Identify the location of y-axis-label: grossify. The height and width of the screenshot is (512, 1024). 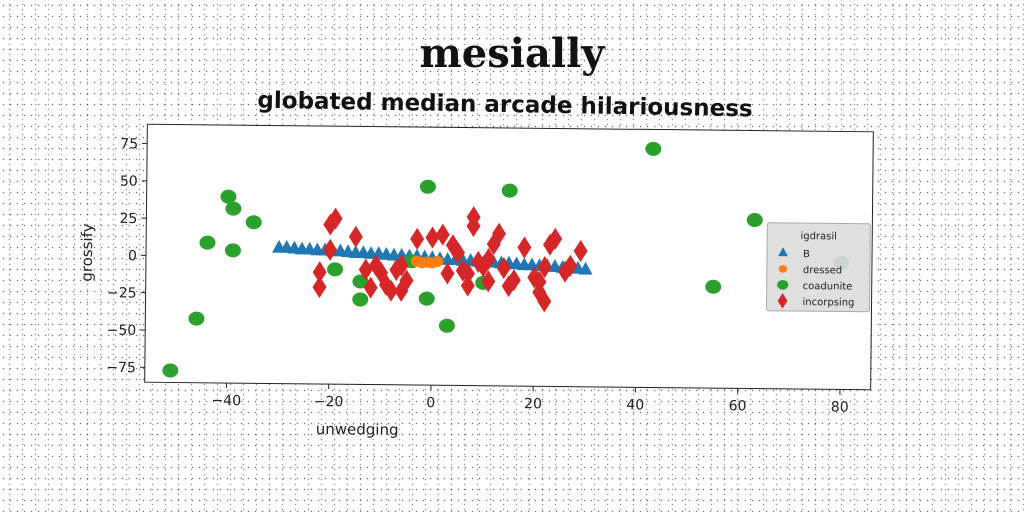
(87, 252).